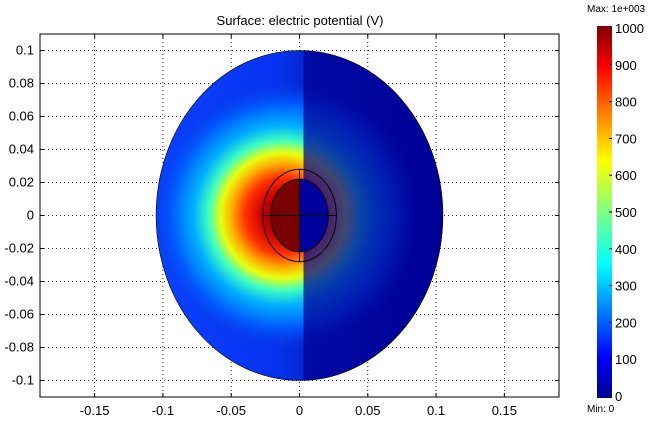  Describe the element at coordinates (629, 28) in the screenshot. I see `colorbar-tick-label: 1000` at that location.